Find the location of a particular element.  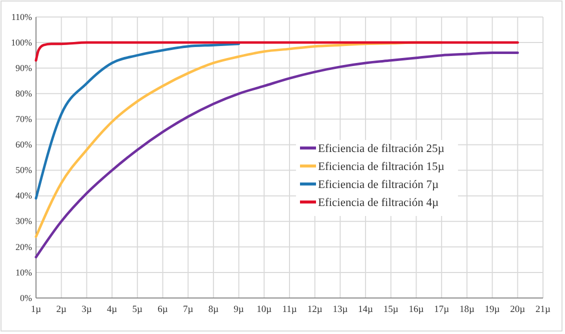

x-tick-label: 10µ is located at coordinates (264, 310).